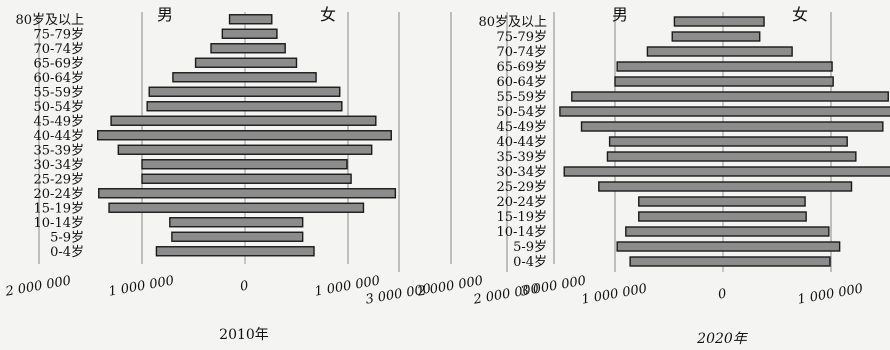 This screenshot has height=350, width=890. Describe the element at coordinates (38, 286) in the screenshot. I see `x-tick-label: 2 000 000` at that location.